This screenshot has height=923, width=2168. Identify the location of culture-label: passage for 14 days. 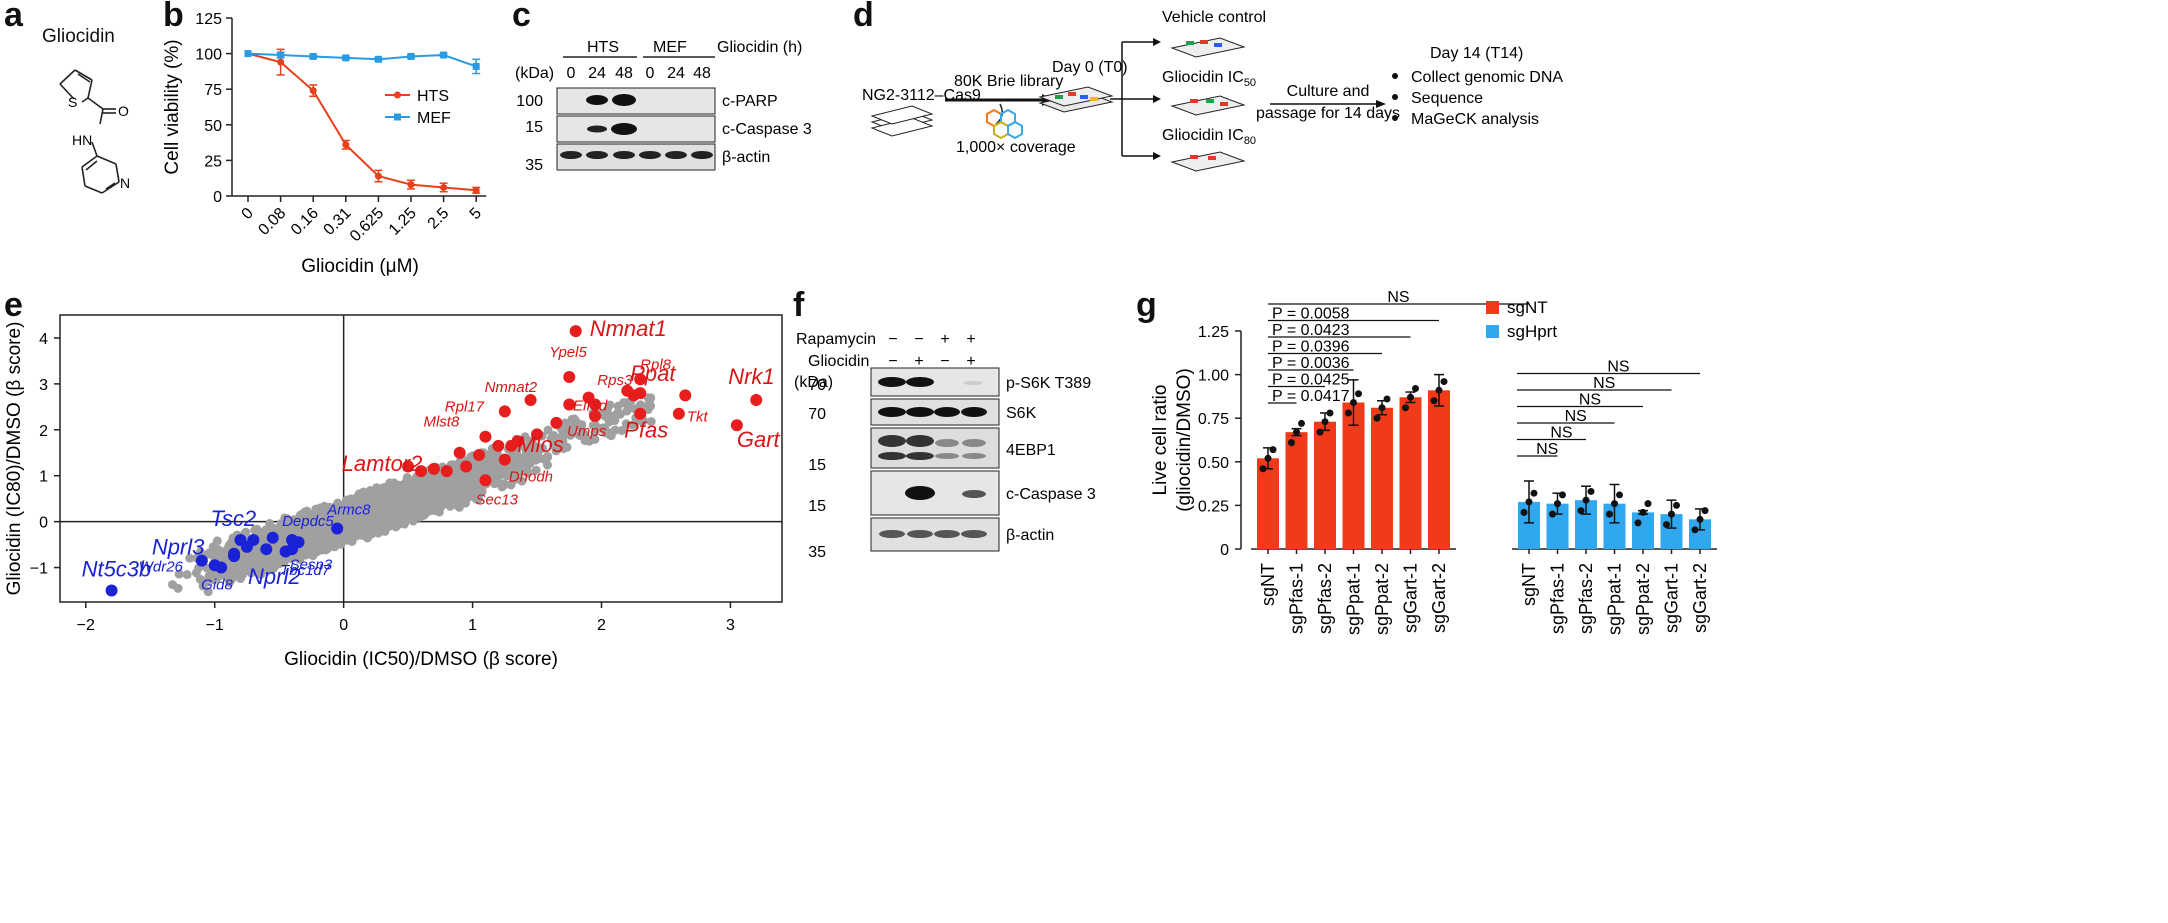
(1328, 113).